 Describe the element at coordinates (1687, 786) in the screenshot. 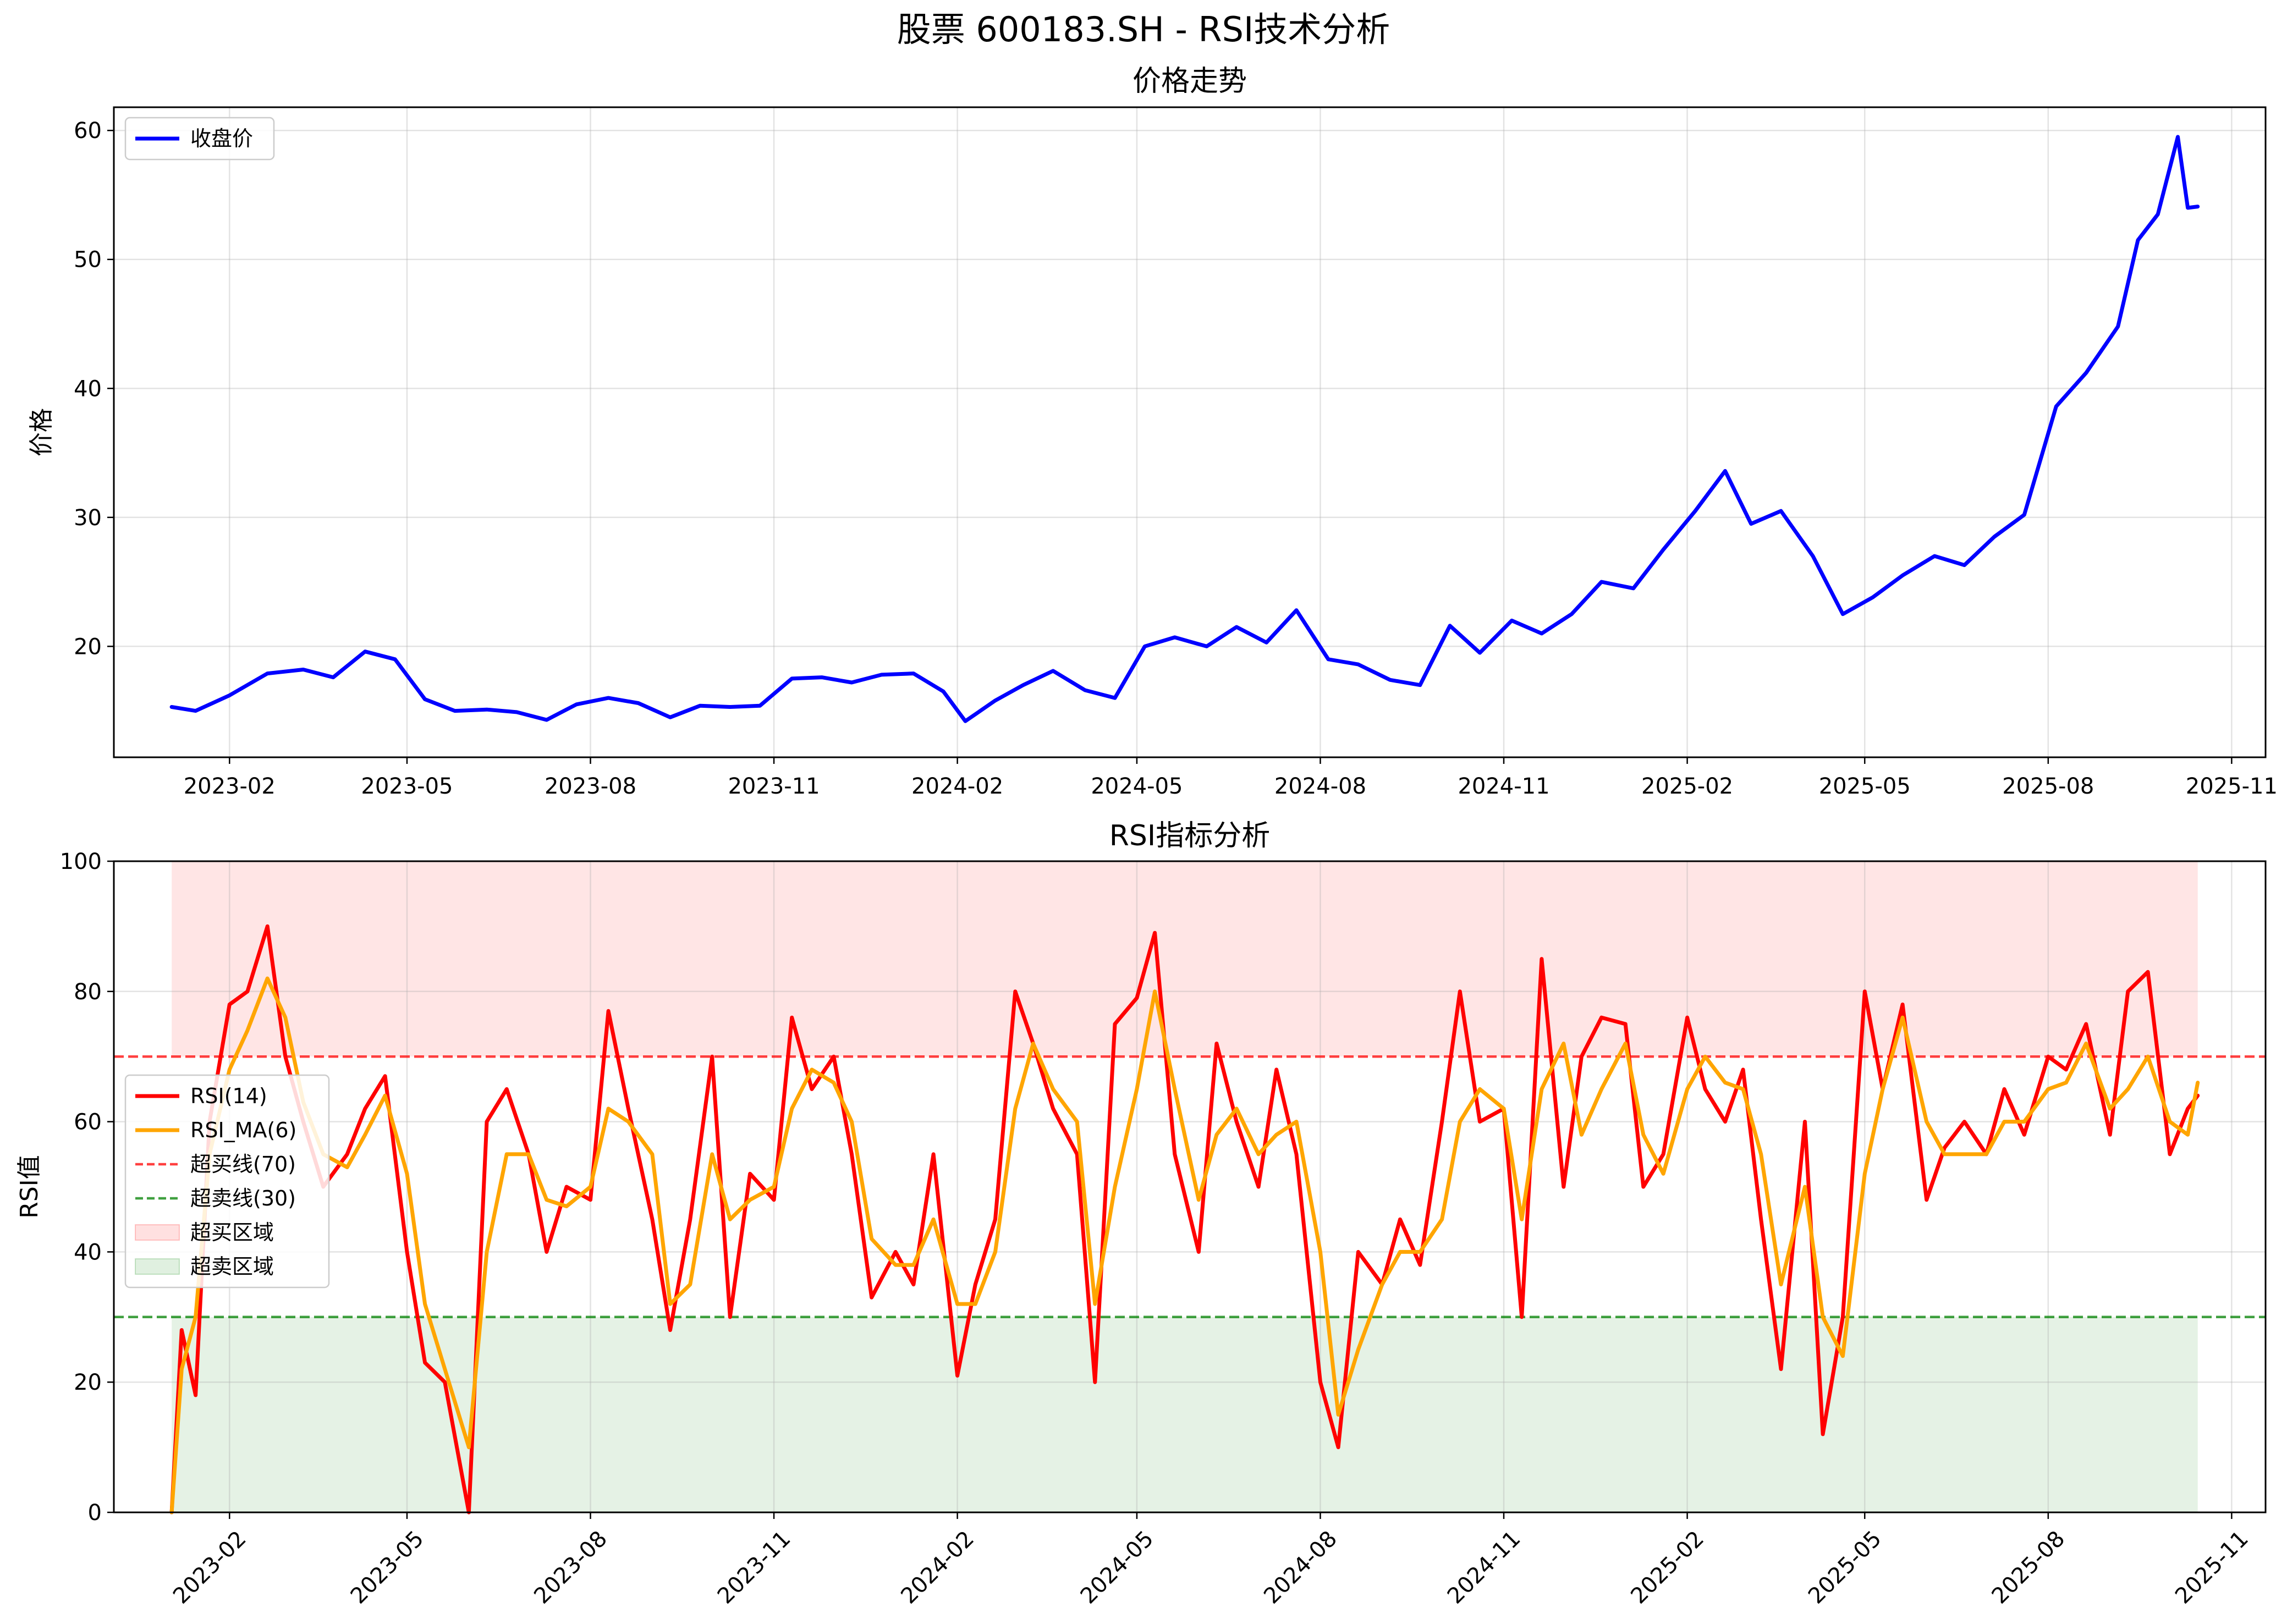

I see `x-tick-label: 2025-02` at that location.